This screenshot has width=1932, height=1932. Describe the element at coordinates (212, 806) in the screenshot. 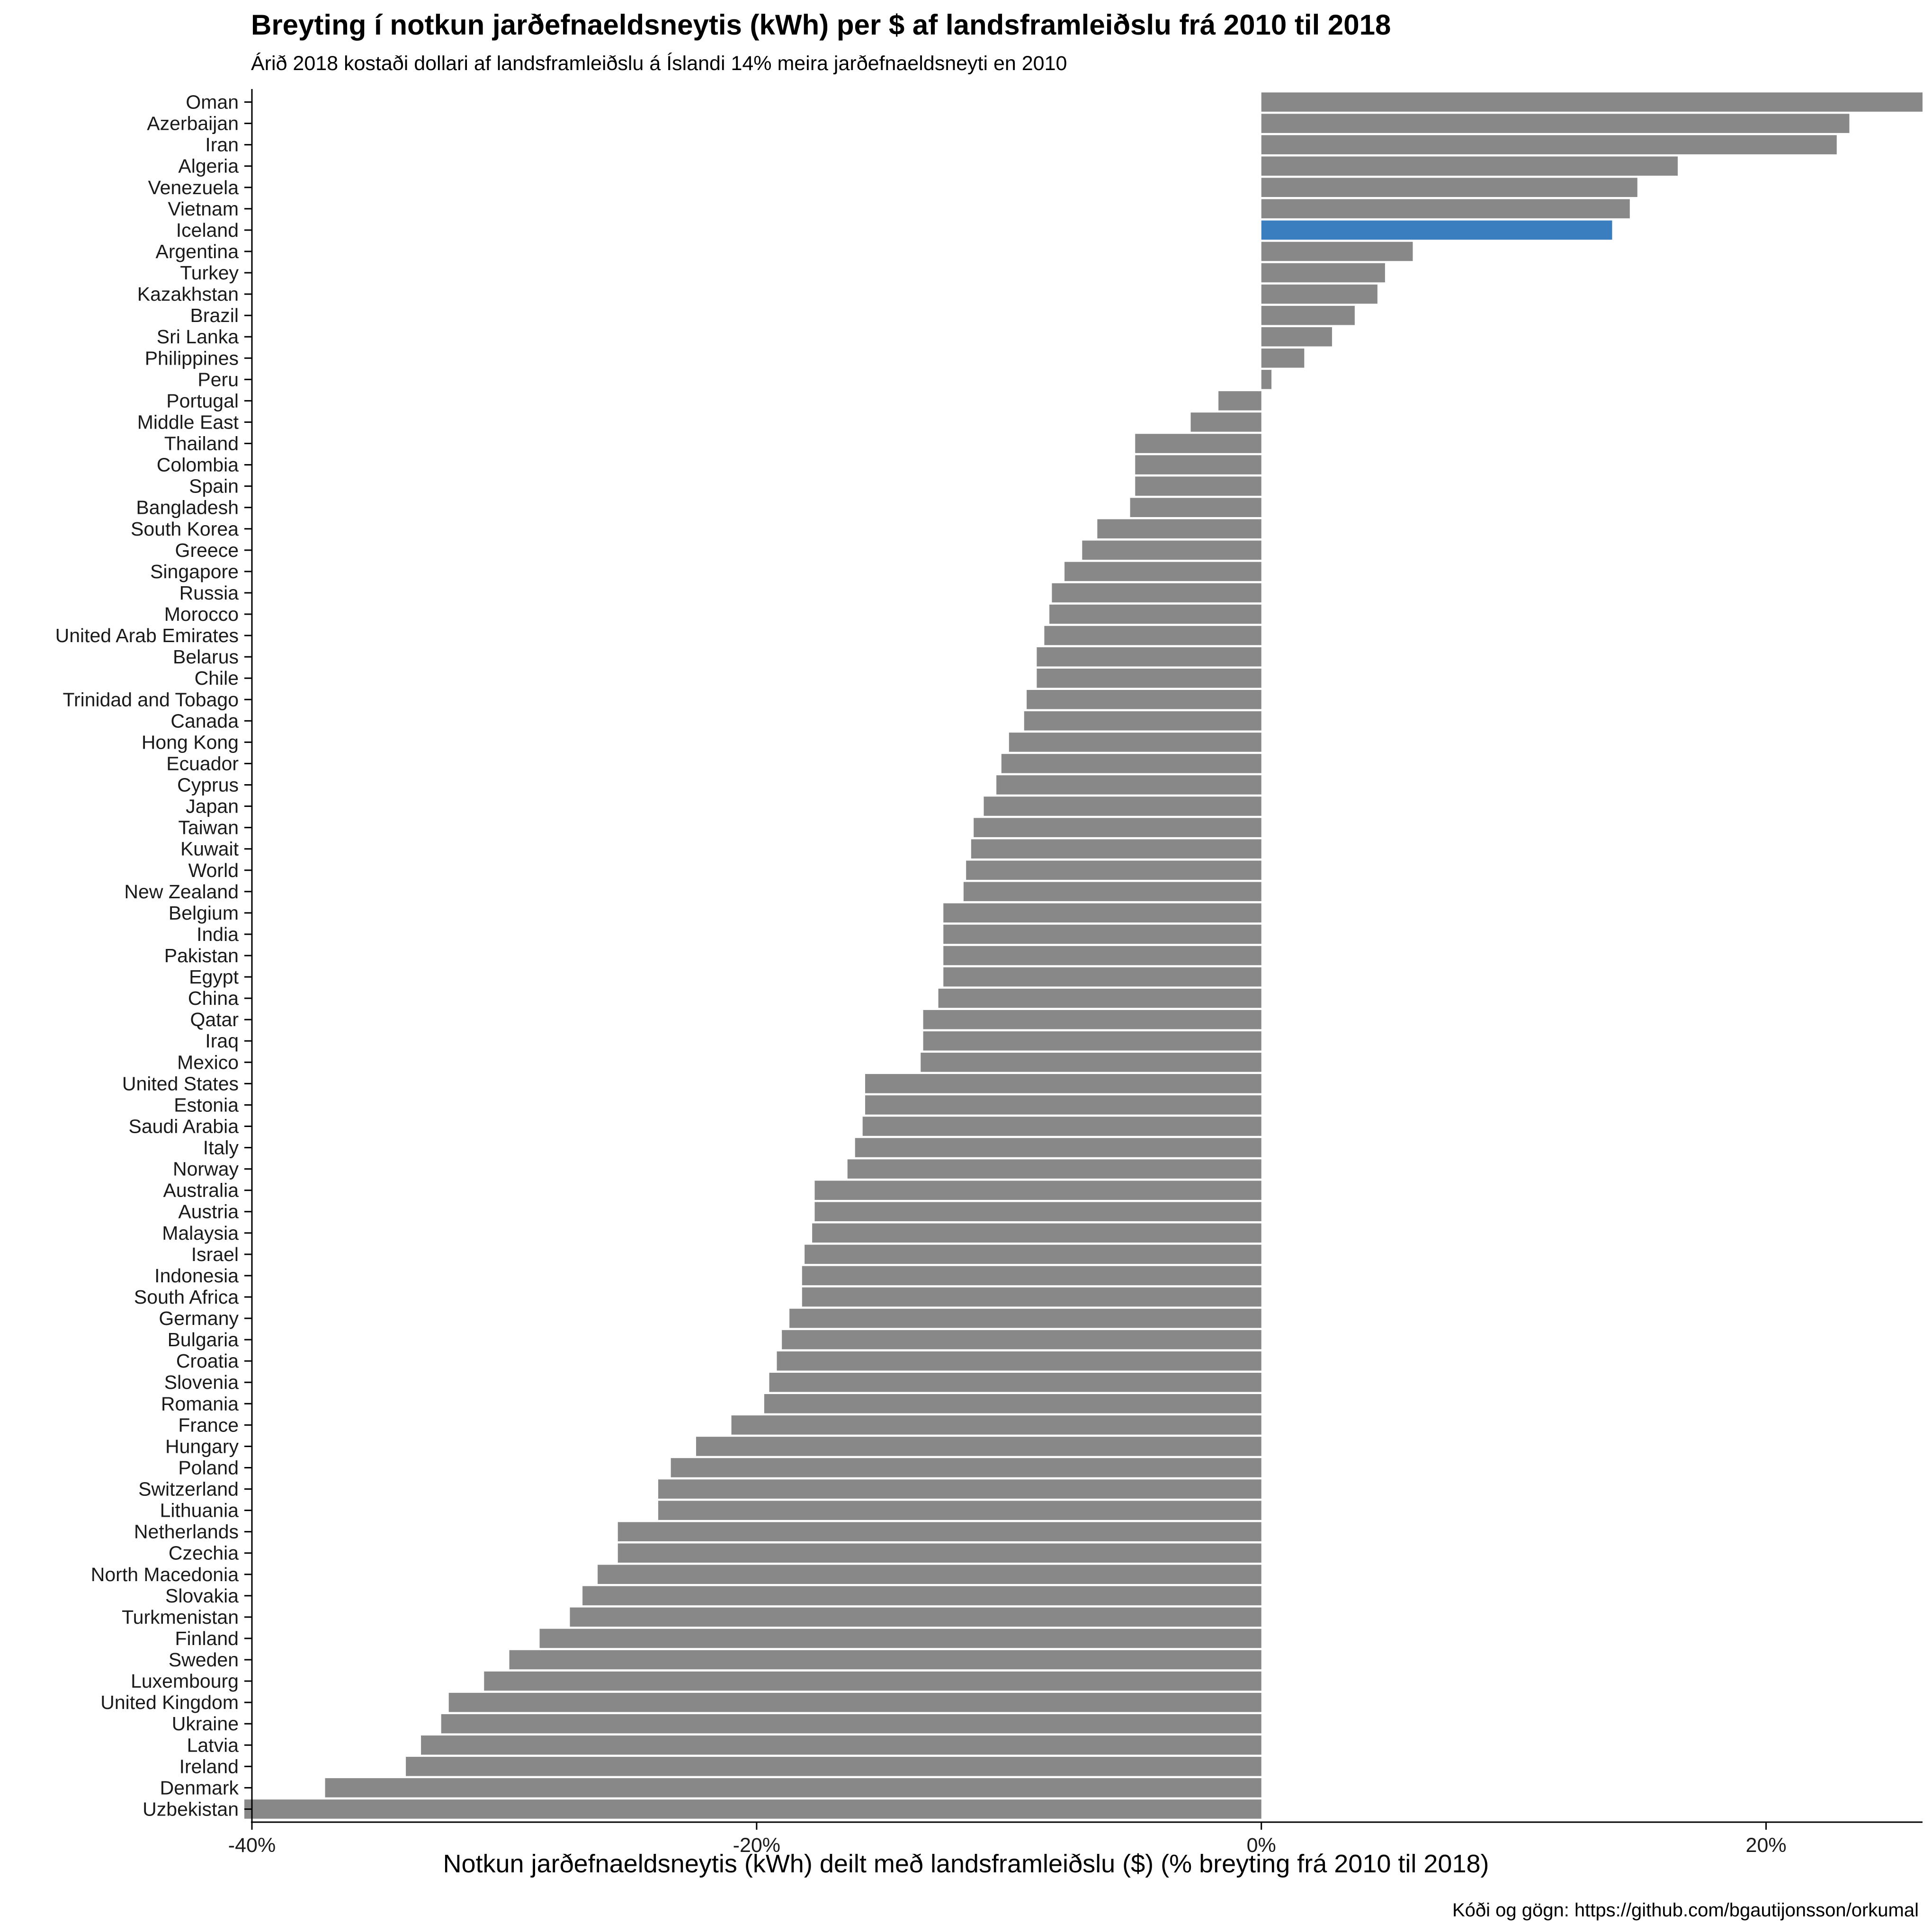

I see `category-label: Japan` at that location.